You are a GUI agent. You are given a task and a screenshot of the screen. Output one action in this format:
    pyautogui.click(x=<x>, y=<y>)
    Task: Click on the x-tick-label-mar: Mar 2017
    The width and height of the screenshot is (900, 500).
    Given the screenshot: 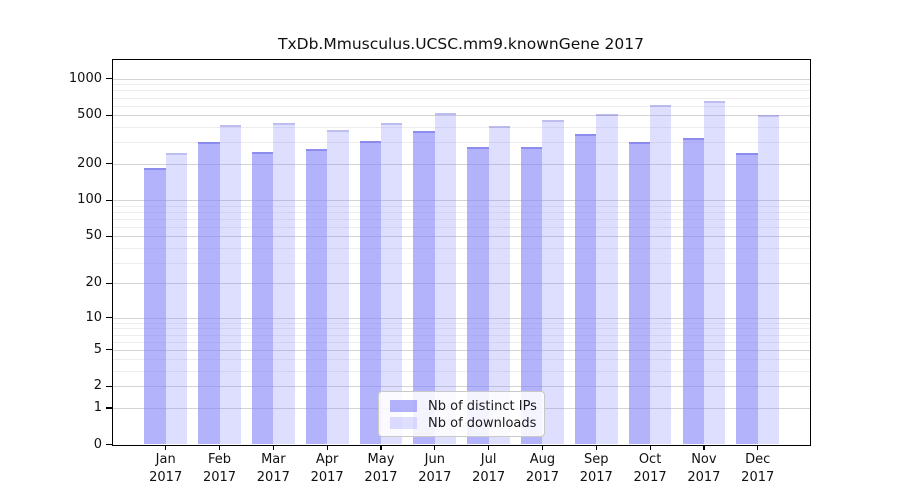 What is the action you would take?
    pyautogui.click(x=273, y=468)
    